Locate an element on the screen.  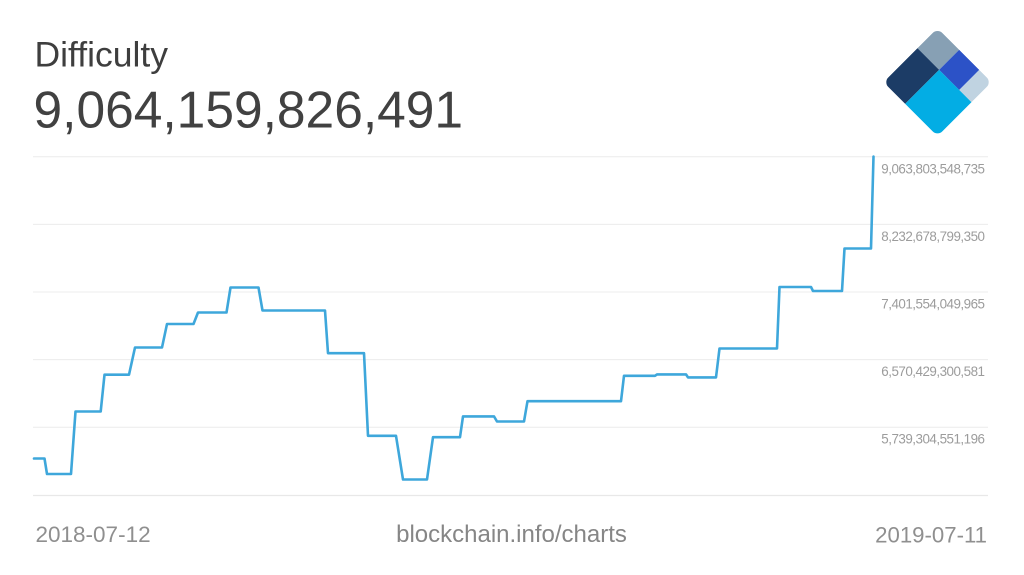
svg-text: 8,232,678,799,350 is located at coordinates (932, 236).